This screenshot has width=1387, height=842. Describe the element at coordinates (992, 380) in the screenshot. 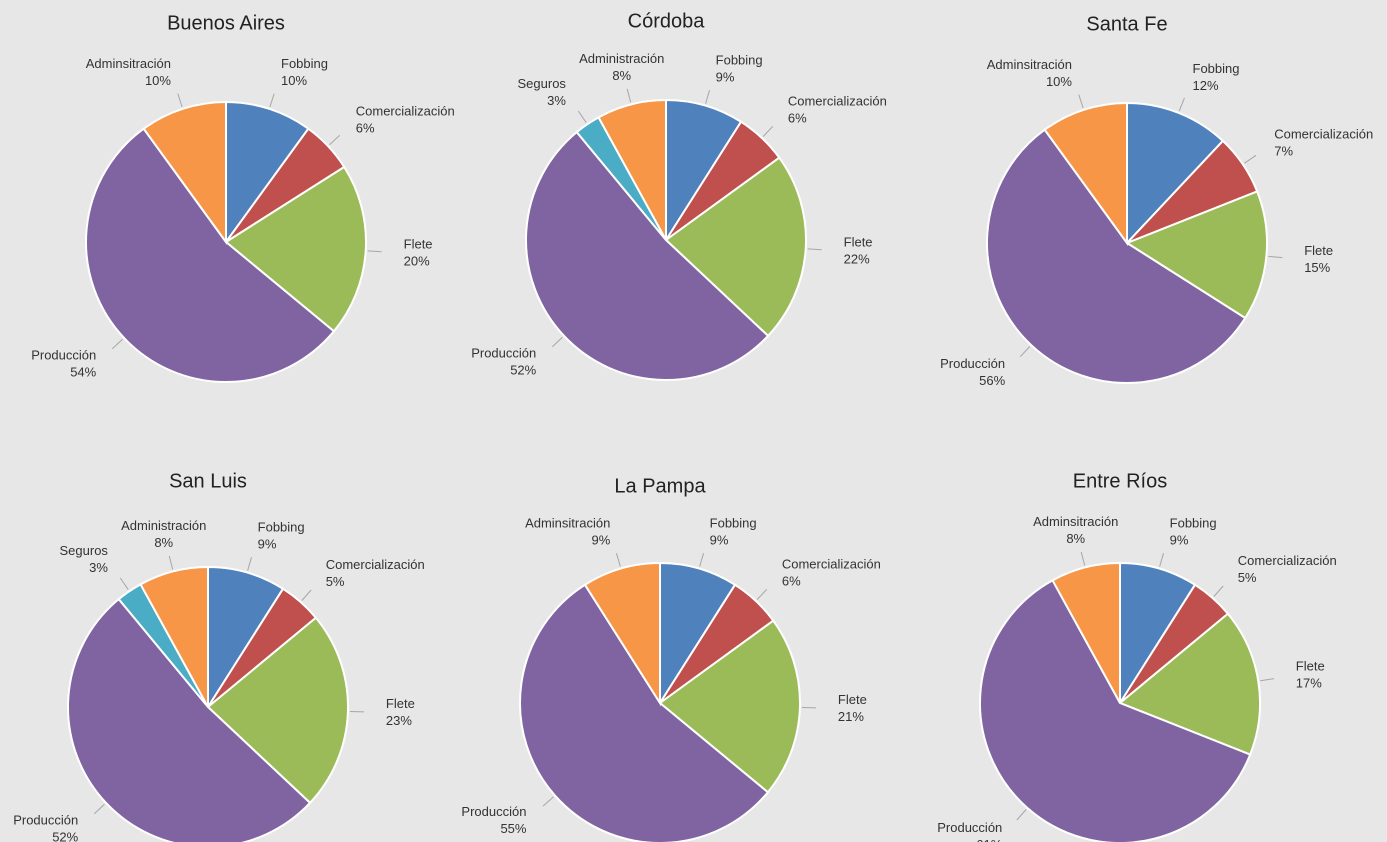

I see `value-label: 56%` at that location.